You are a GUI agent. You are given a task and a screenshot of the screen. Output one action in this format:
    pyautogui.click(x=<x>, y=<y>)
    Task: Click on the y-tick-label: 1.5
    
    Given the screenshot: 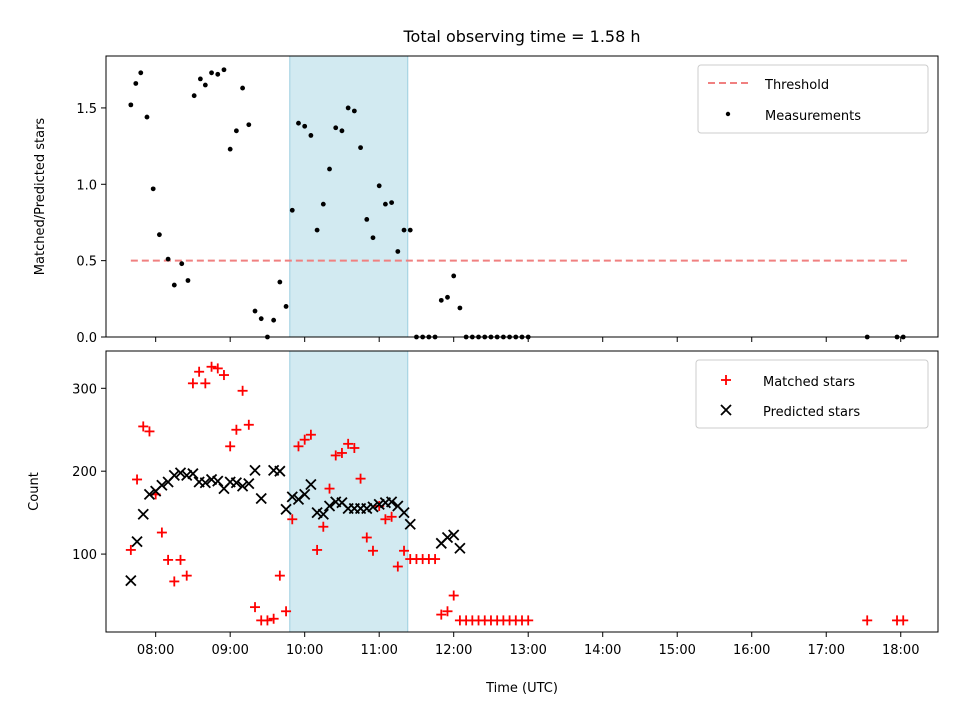 What is the action you would take?
    pyautogui.click(x=86, y=109)
    